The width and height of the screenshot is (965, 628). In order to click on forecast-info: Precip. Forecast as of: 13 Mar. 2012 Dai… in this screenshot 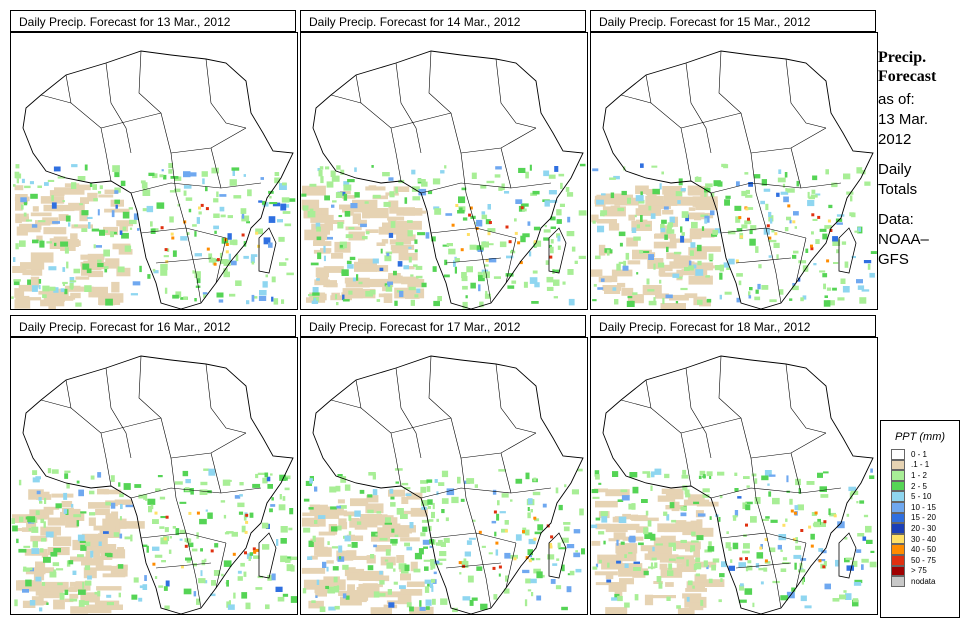, I will do `click(920, 159)`.